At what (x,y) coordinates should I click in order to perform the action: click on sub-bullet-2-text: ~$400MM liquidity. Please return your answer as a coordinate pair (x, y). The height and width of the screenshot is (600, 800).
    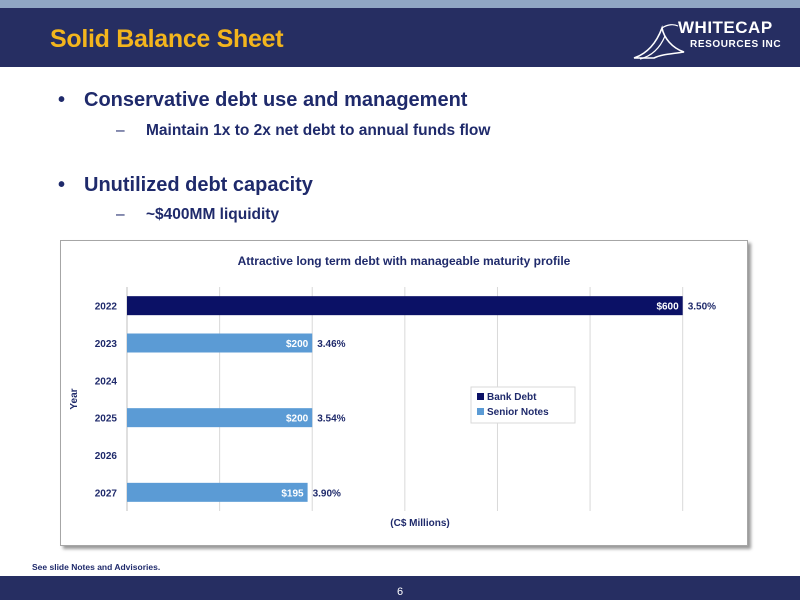
    Looking at the image, I should click on (213, 214).